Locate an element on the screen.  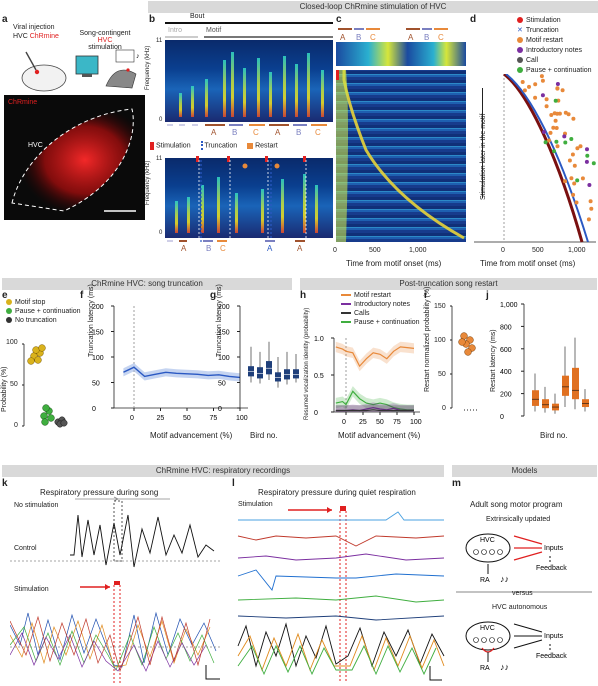
b-syl-bot-2: C is located at coordinates (223, 248).